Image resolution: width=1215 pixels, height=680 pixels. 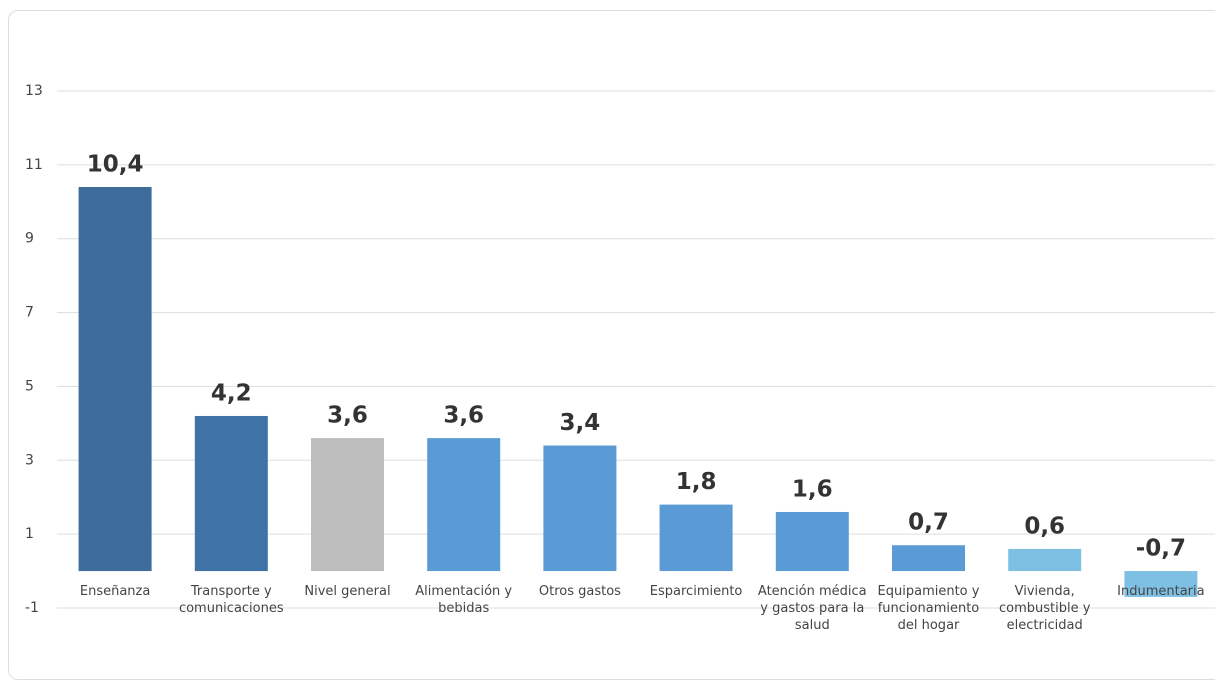 I want to click on y-tick-label: 11, so click(x=34, y=165).